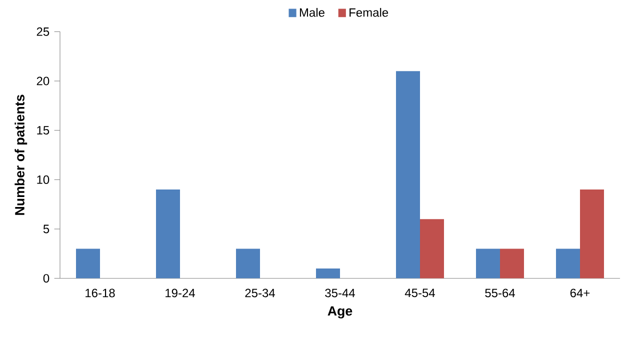 The height and width of the screenshot is (337, 625). What do you see at coordinates (419, 293) in the screenshot?
I see `x-tick-label: 45-54` at bounding box center [419, 293].